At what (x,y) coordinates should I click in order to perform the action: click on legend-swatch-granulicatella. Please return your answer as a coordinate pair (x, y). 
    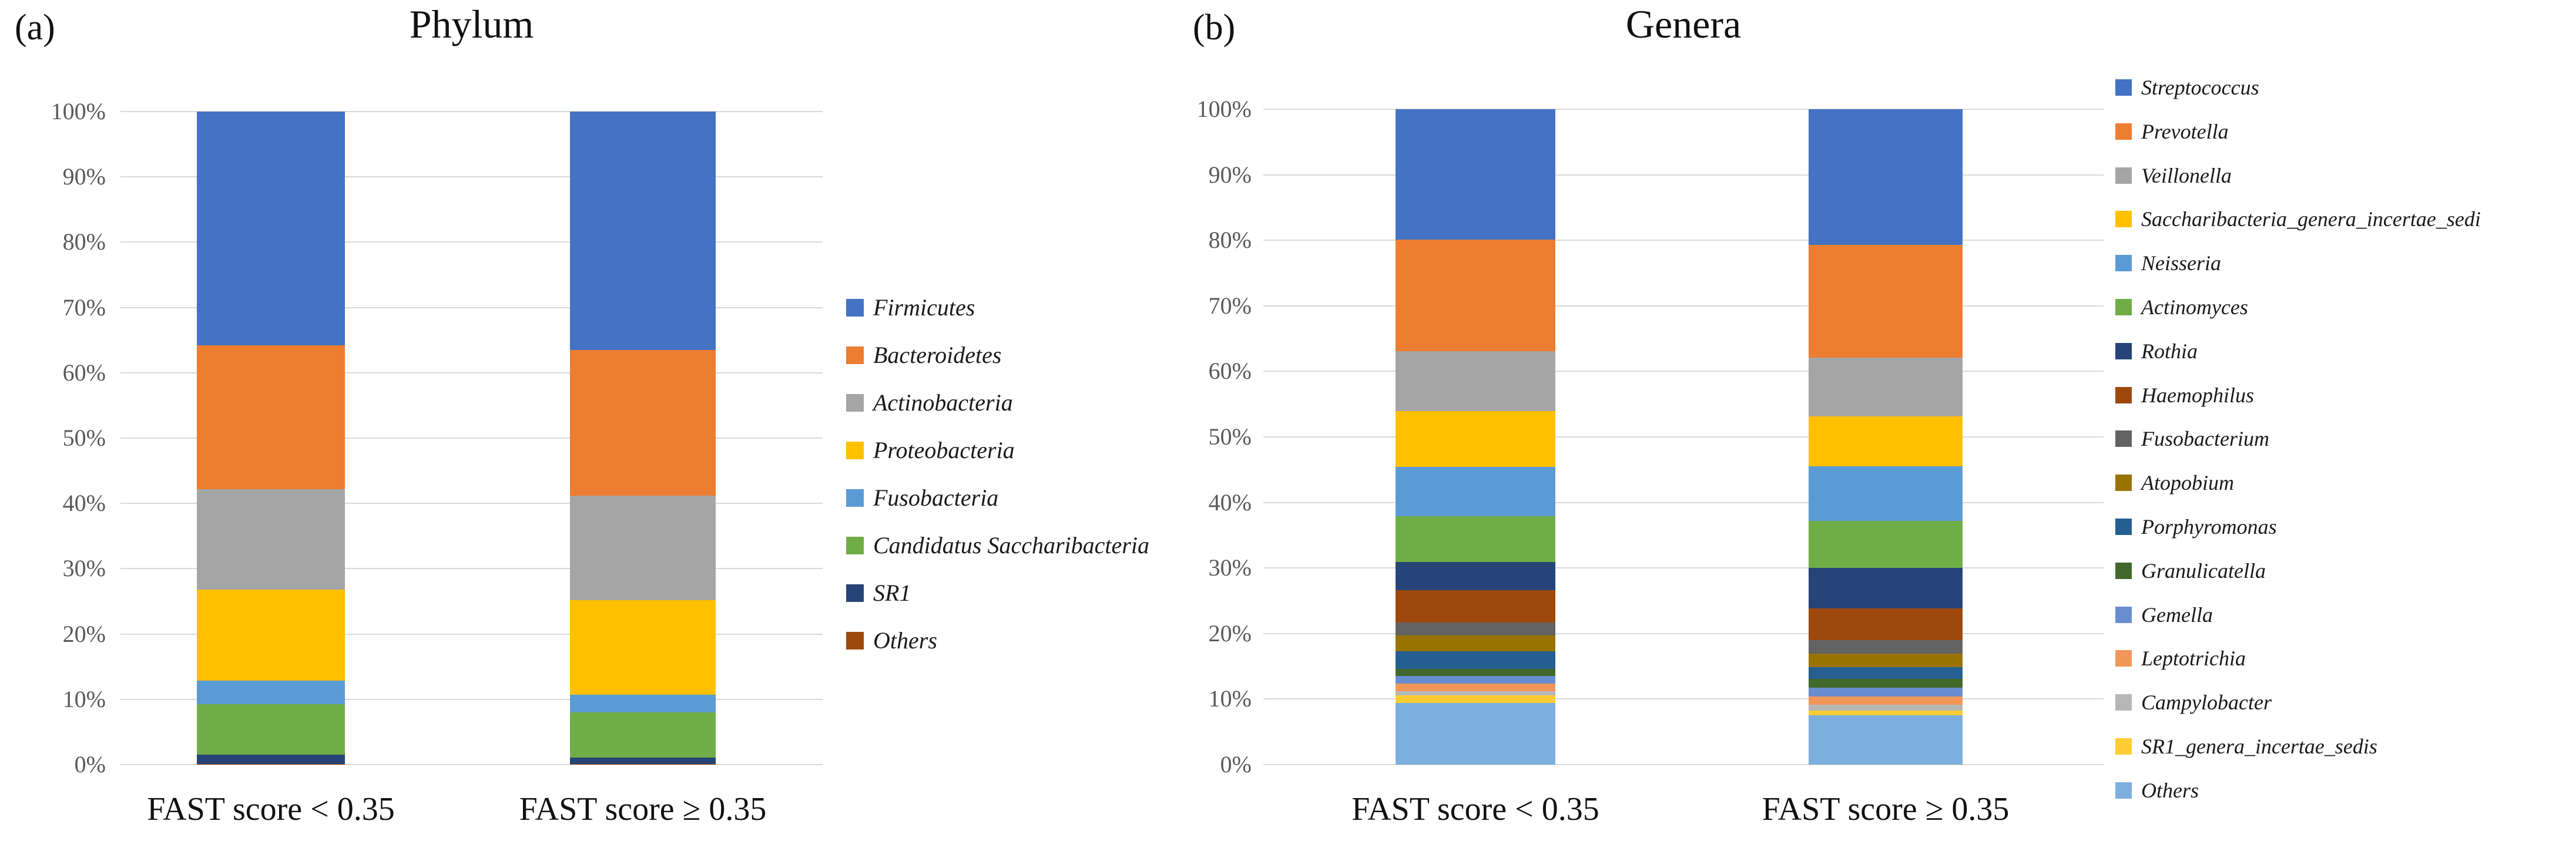
    Looking at the image, I should click on (2124, 571).